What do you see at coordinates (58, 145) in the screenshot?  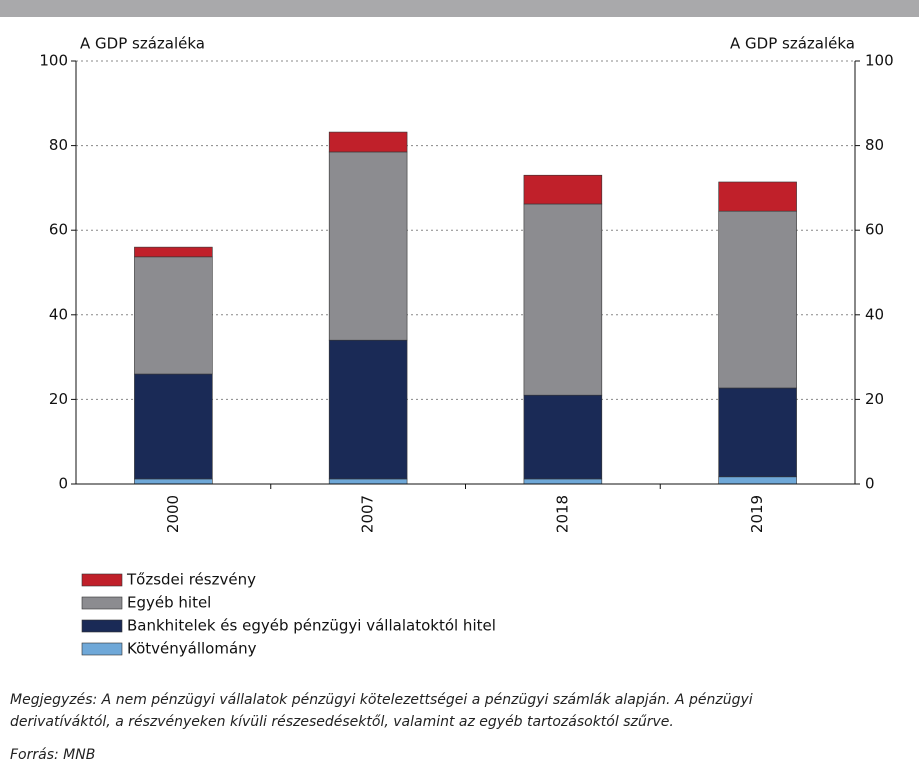 I see `y-tick-label: 80` at bounding box center [58, 145].